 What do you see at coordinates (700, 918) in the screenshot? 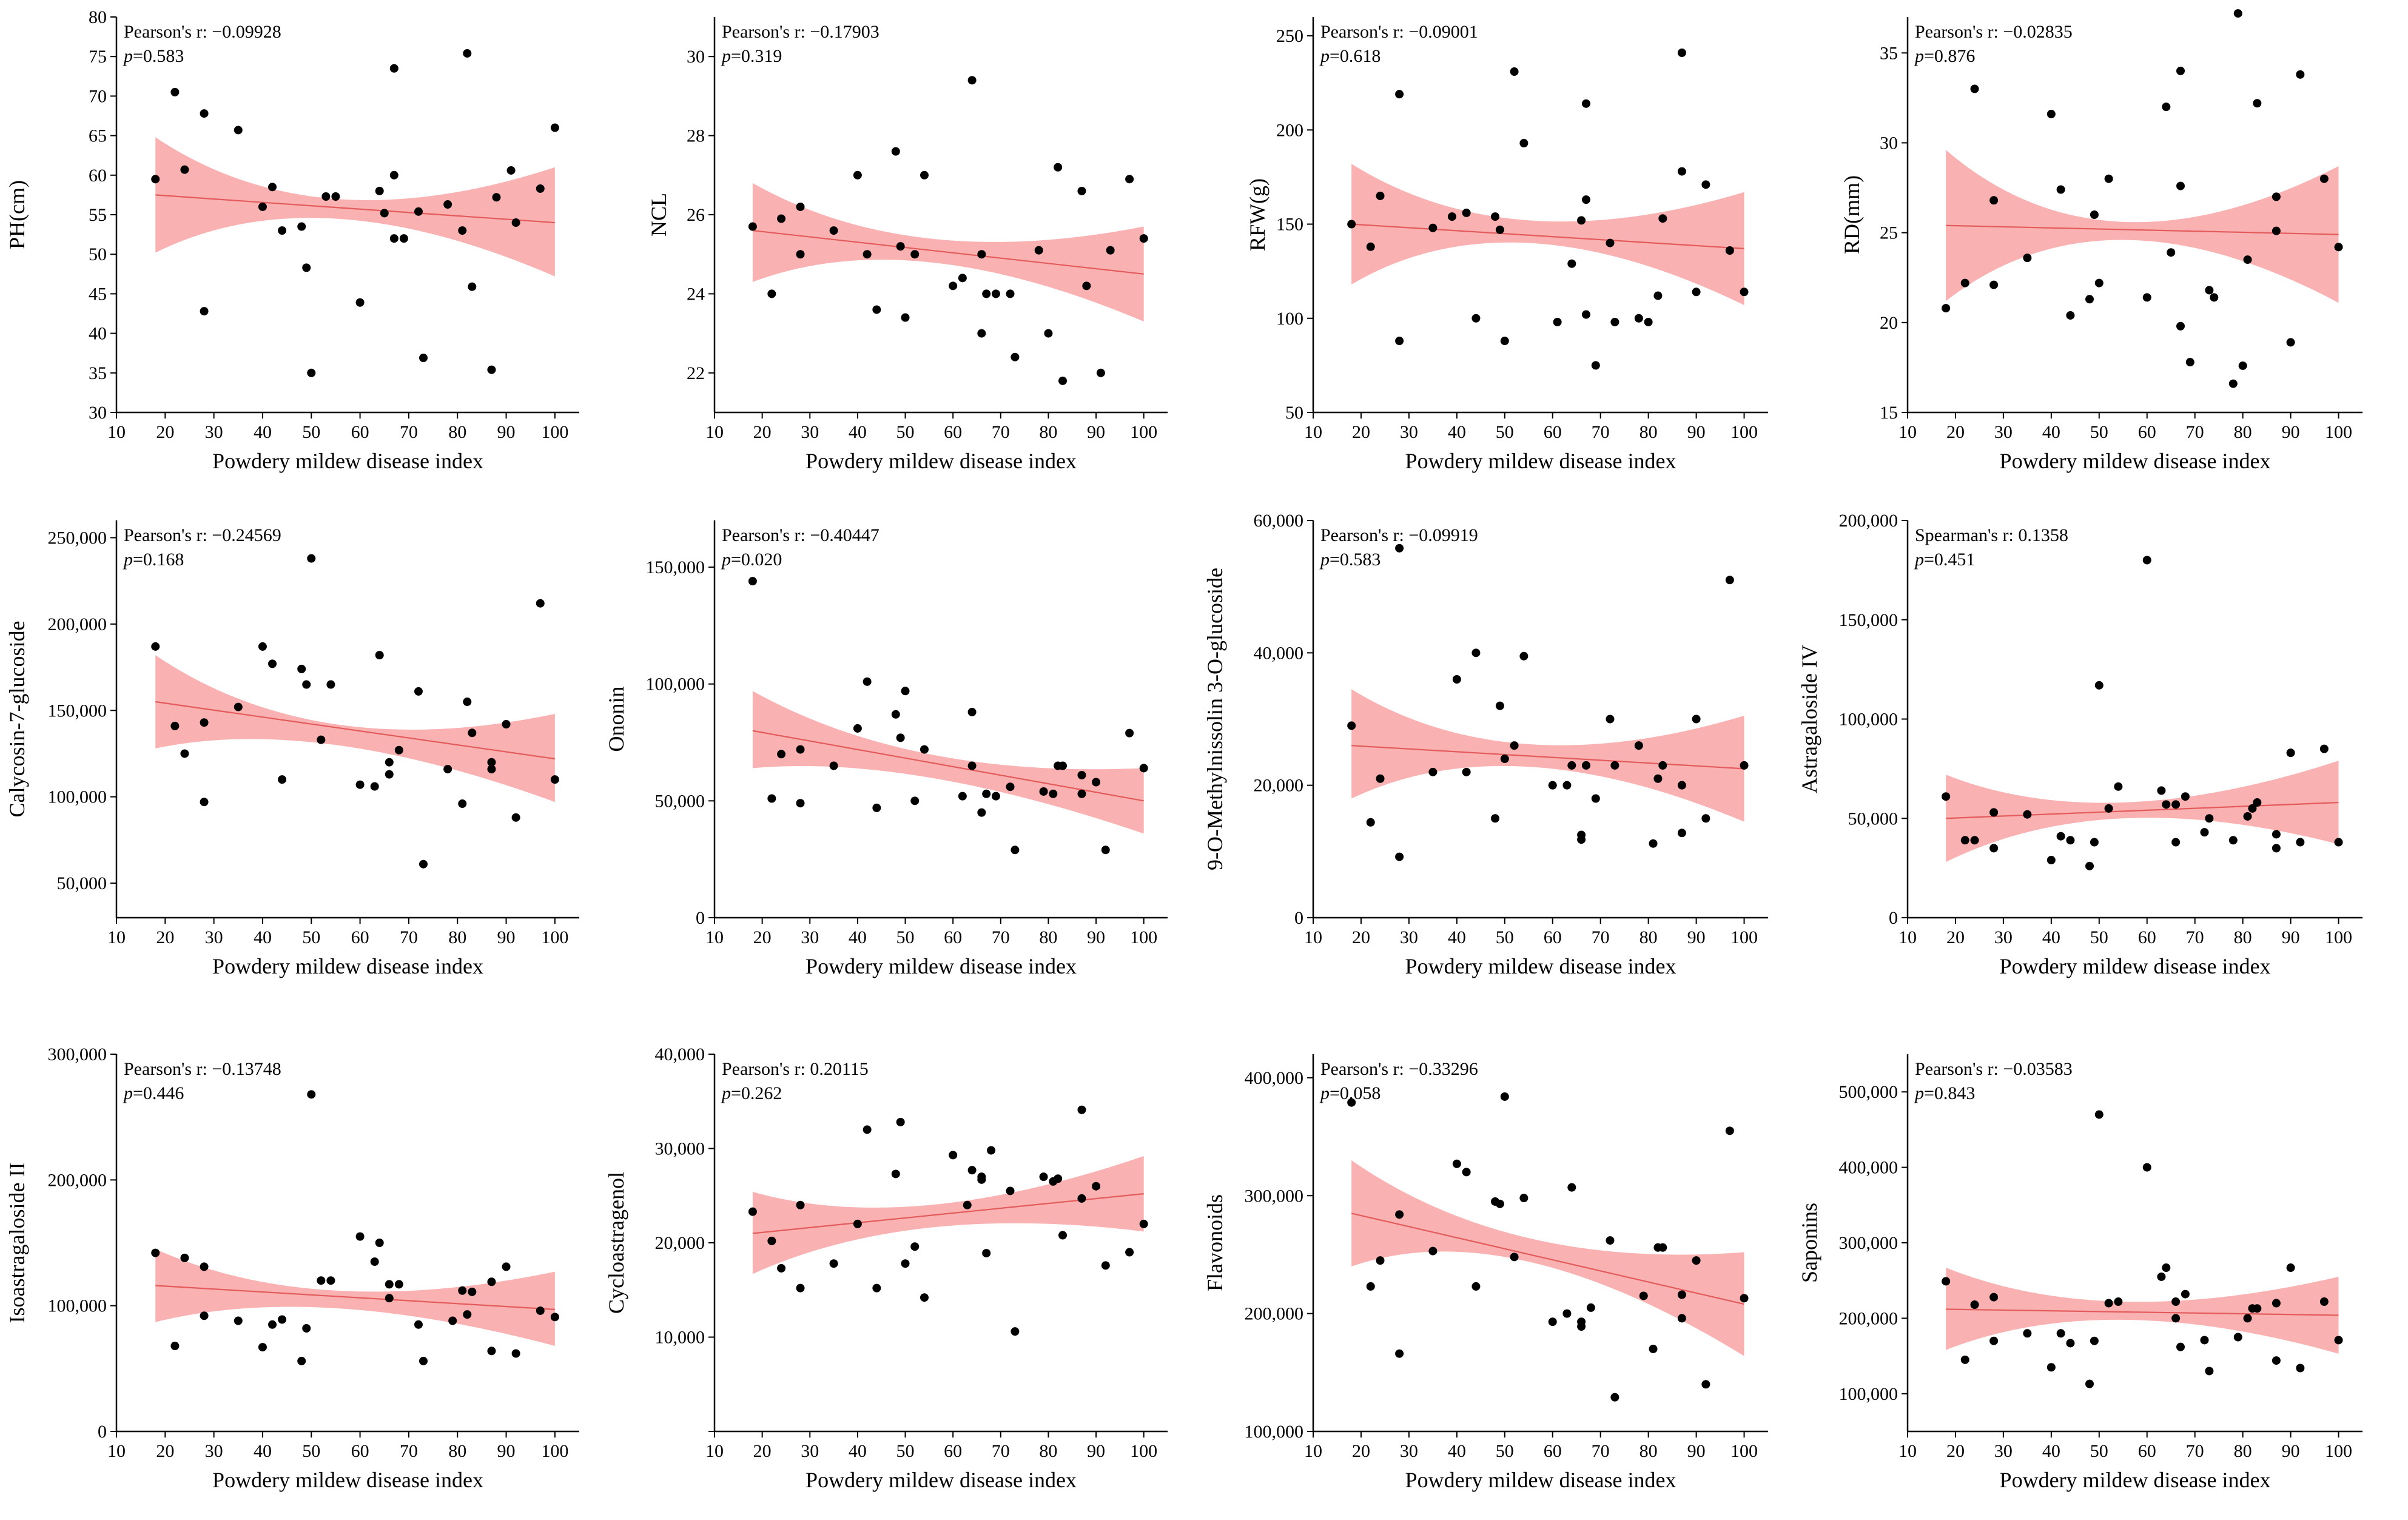
I see `y-tick-label: 0` at bounding box center [700, 918].